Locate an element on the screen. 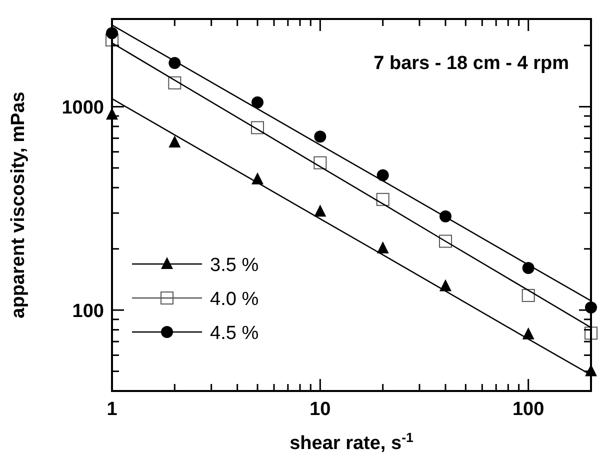  y-tick-label: 1000 is located at coordinates (83, 108).